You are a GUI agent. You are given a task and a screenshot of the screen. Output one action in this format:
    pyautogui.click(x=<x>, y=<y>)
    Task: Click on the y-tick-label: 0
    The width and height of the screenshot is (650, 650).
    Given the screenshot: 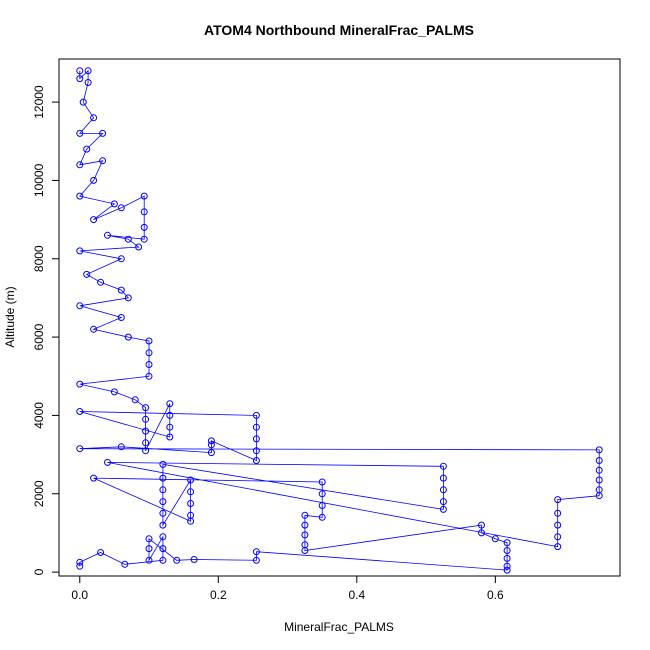 What is the action you would take?
    pyautogui.click(x=39, y=571)
    